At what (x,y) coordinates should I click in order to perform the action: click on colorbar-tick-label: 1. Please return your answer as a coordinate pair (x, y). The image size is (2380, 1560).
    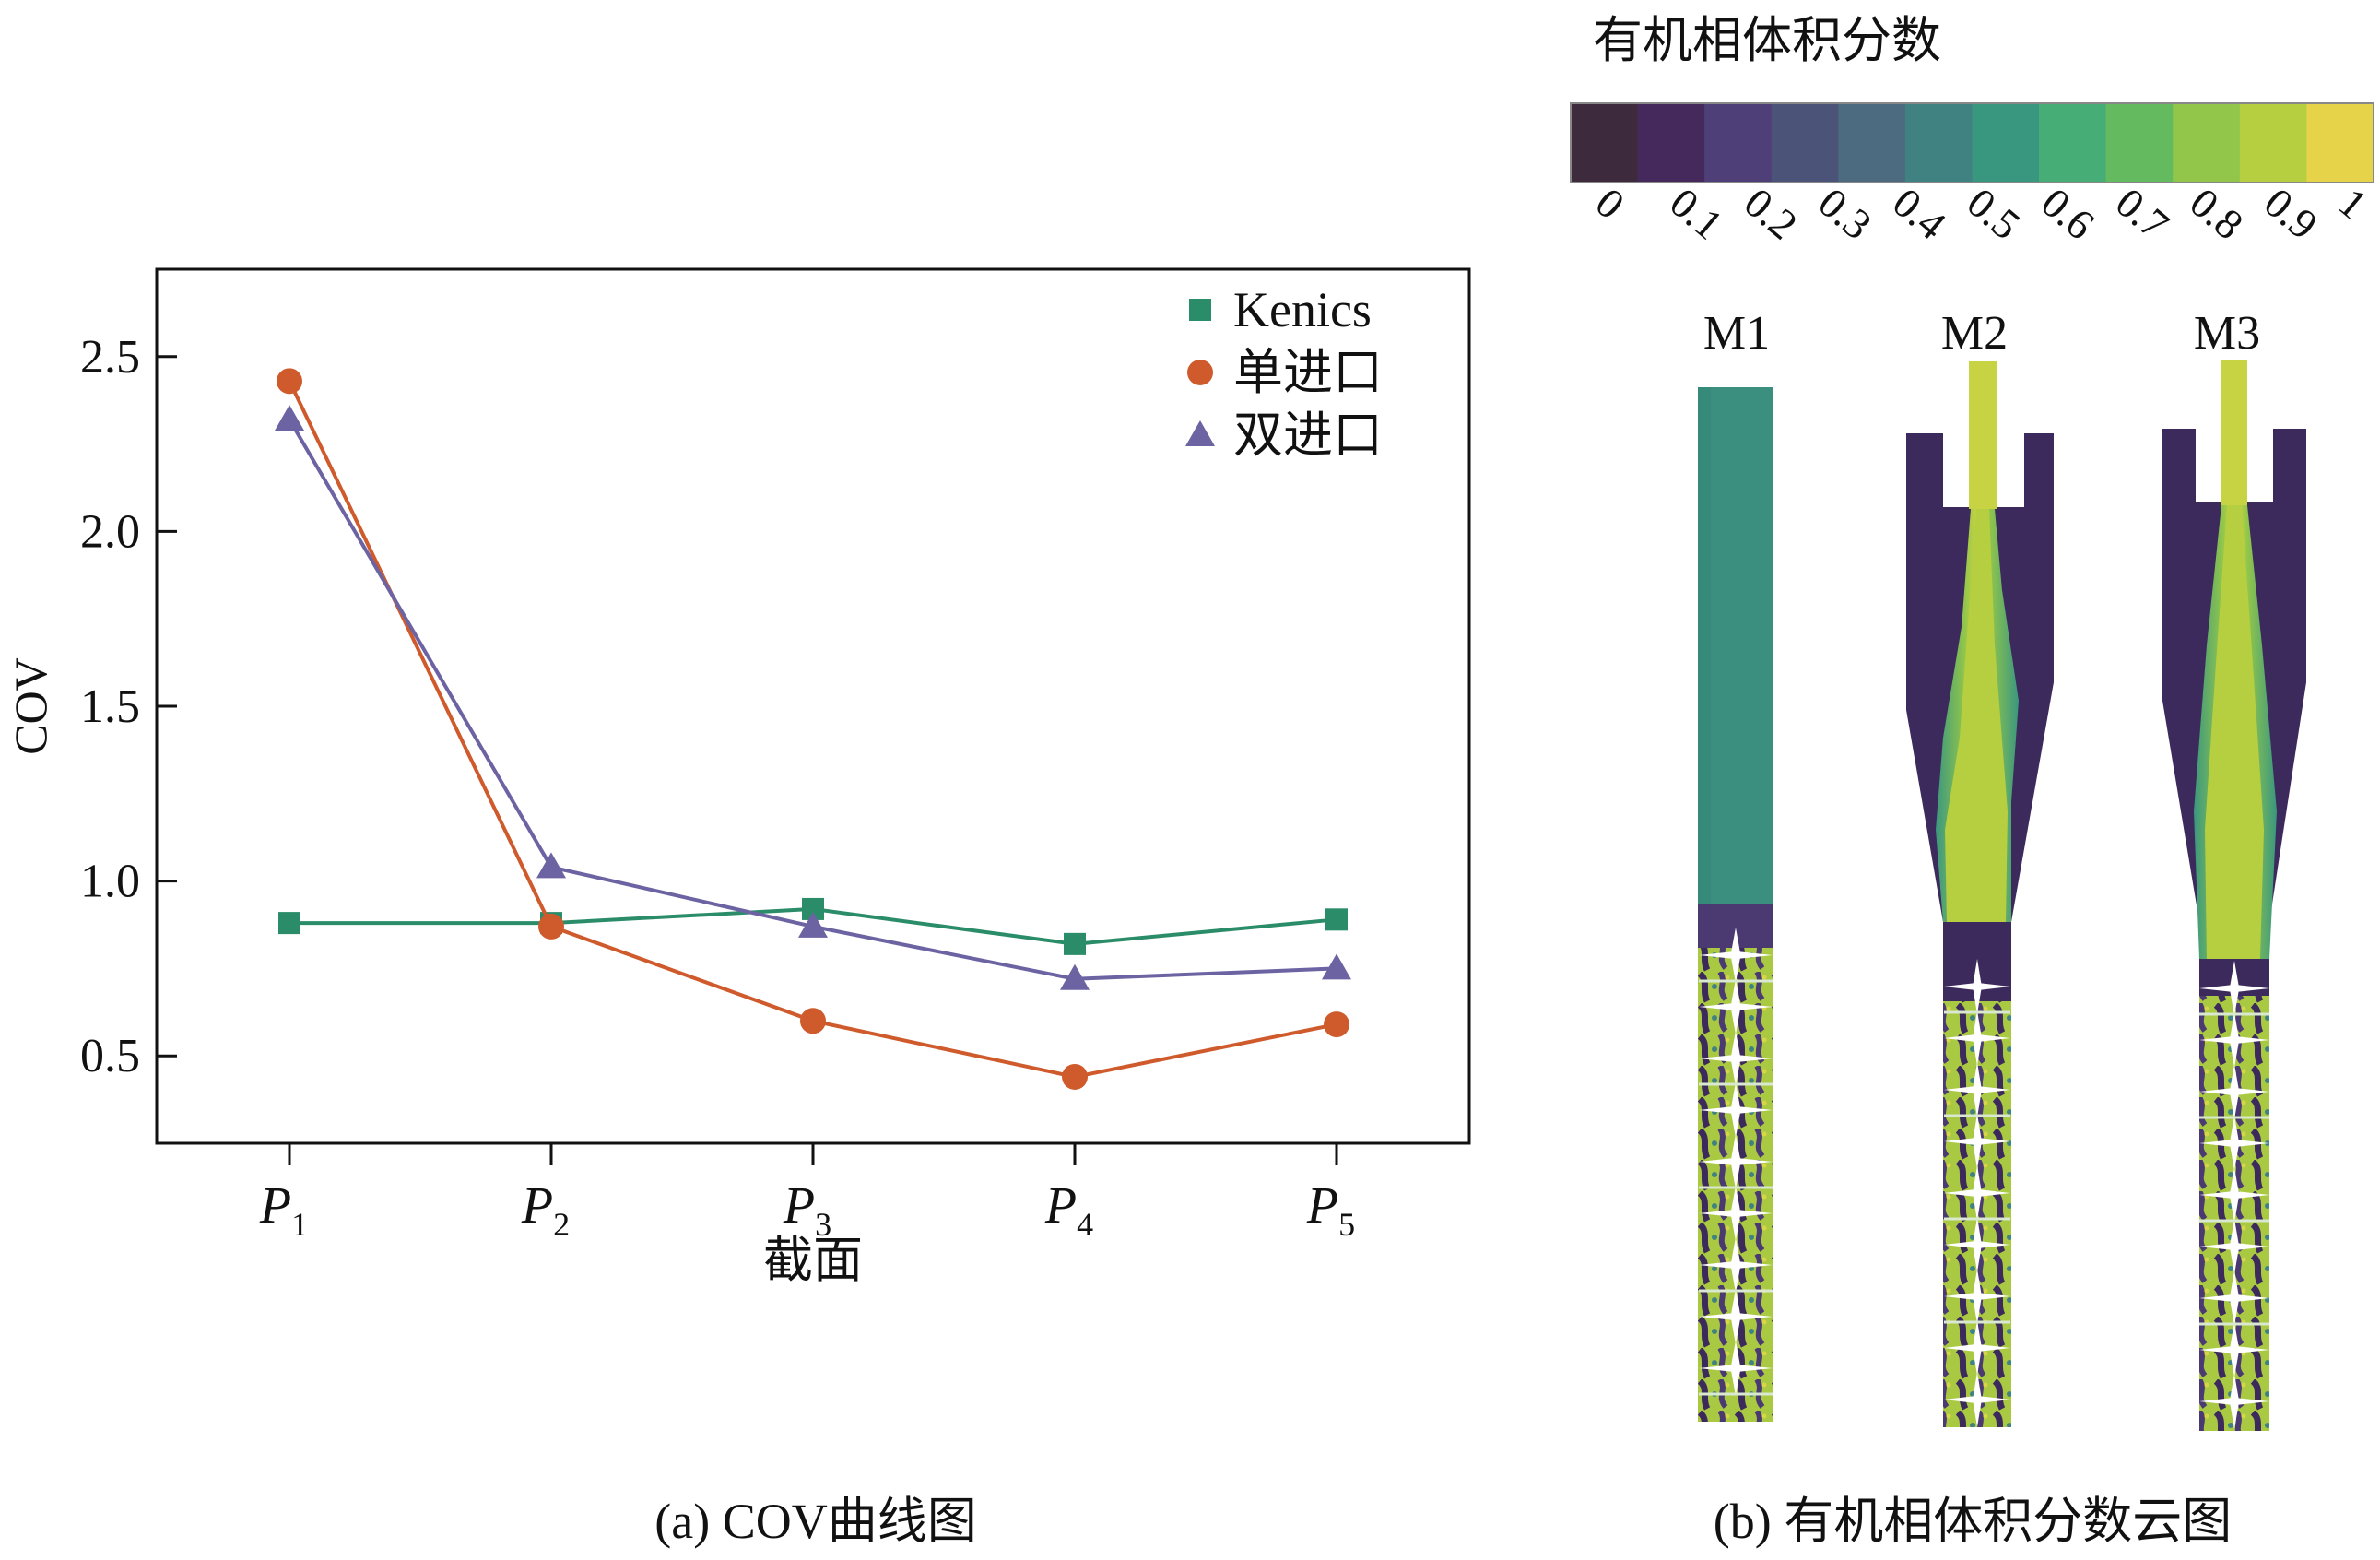
    Looking at the image, I should click on (2353, 204).